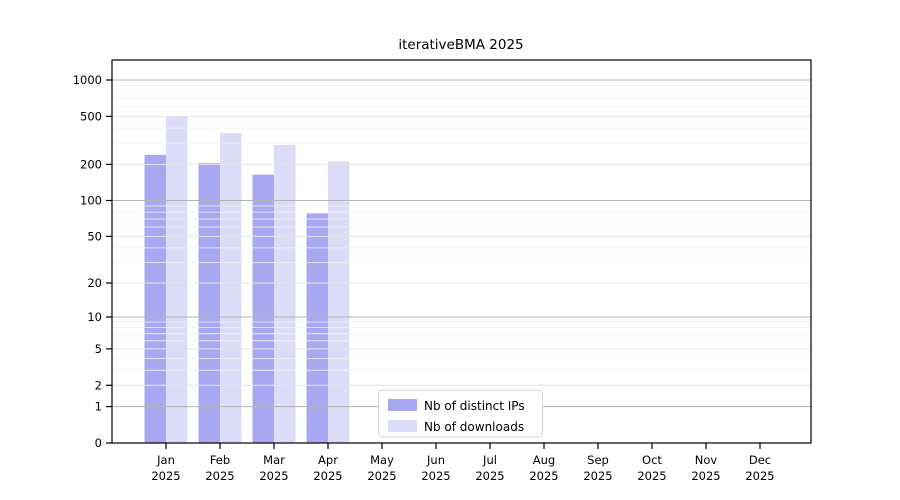  I want to click on y-tick-label-50: 50, so click(94, 236).